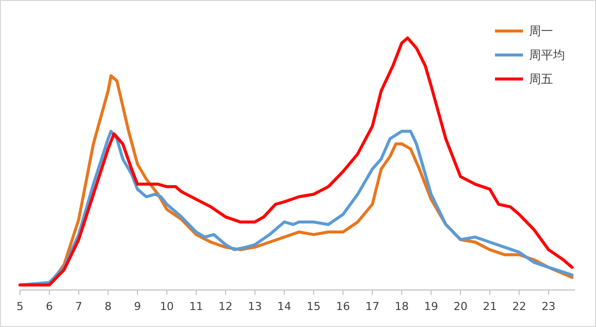 This screenshot has height=327, width=596. What do you see at coordinates (49, 306) in the screenshot?
I see `x-tick-label: 6` at bounding box center [49, 306].